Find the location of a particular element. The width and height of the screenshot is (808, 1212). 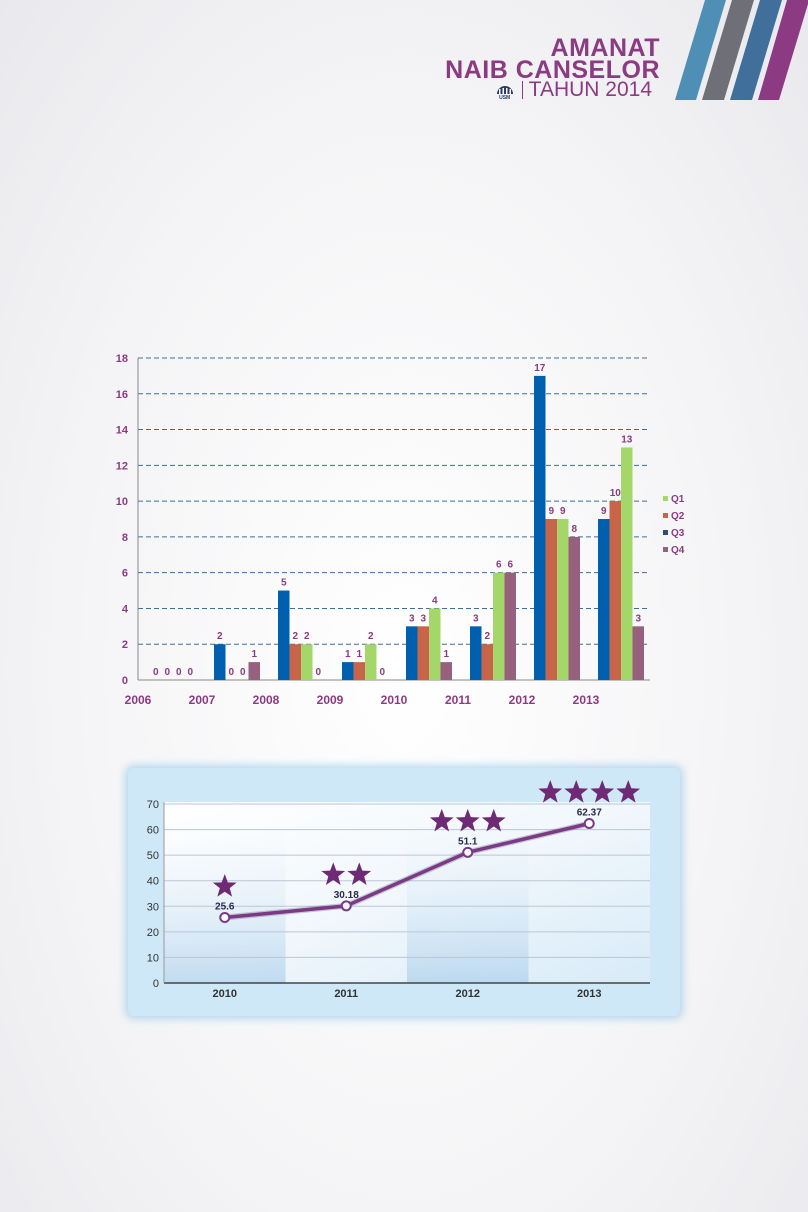

header-subtitle: USM TAHUN 2014 is located at coordinates (573, 89).